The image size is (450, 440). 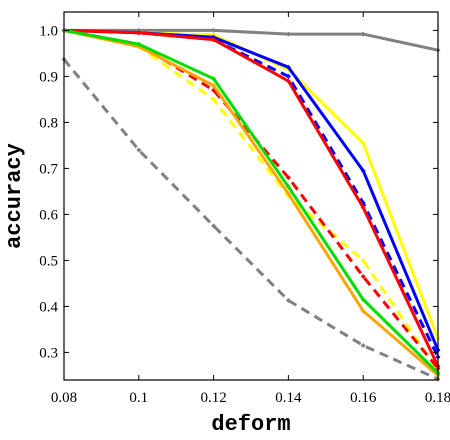 I want to click on y-tick-label: 0.7, so click(x=48, y=169).